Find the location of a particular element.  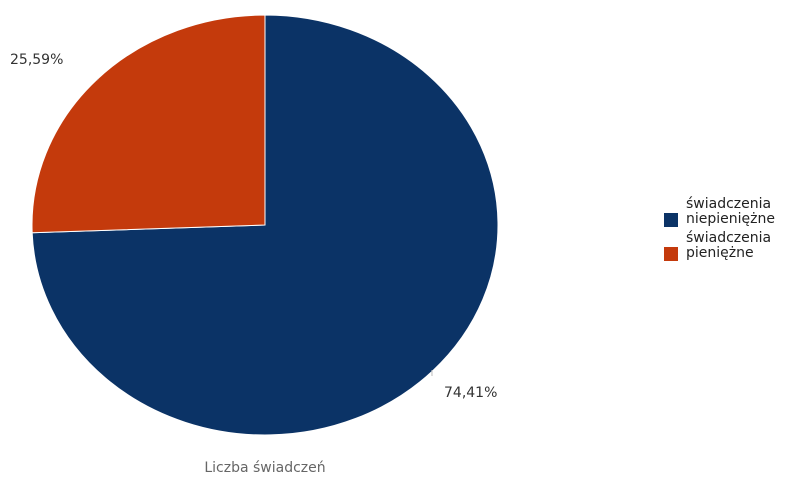

data-label-2: 25,59% is located at coordinates (36, 60).